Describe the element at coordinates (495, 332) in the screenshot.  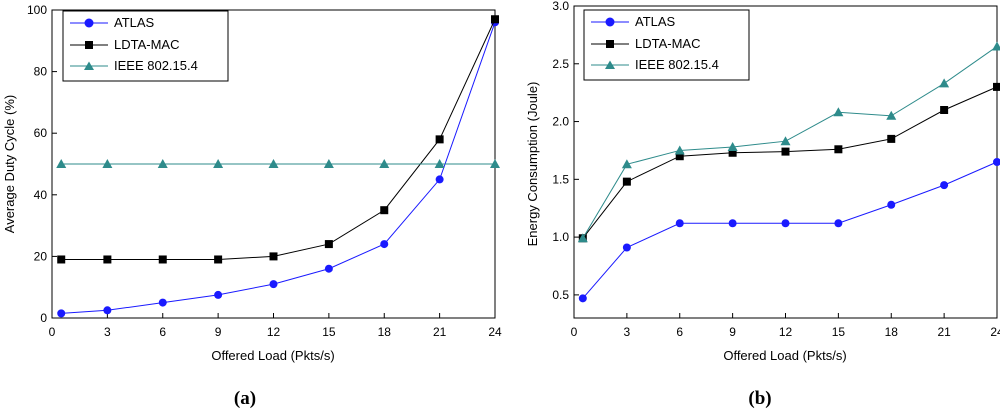
I see `x-tick-label-a: 24` at that location.